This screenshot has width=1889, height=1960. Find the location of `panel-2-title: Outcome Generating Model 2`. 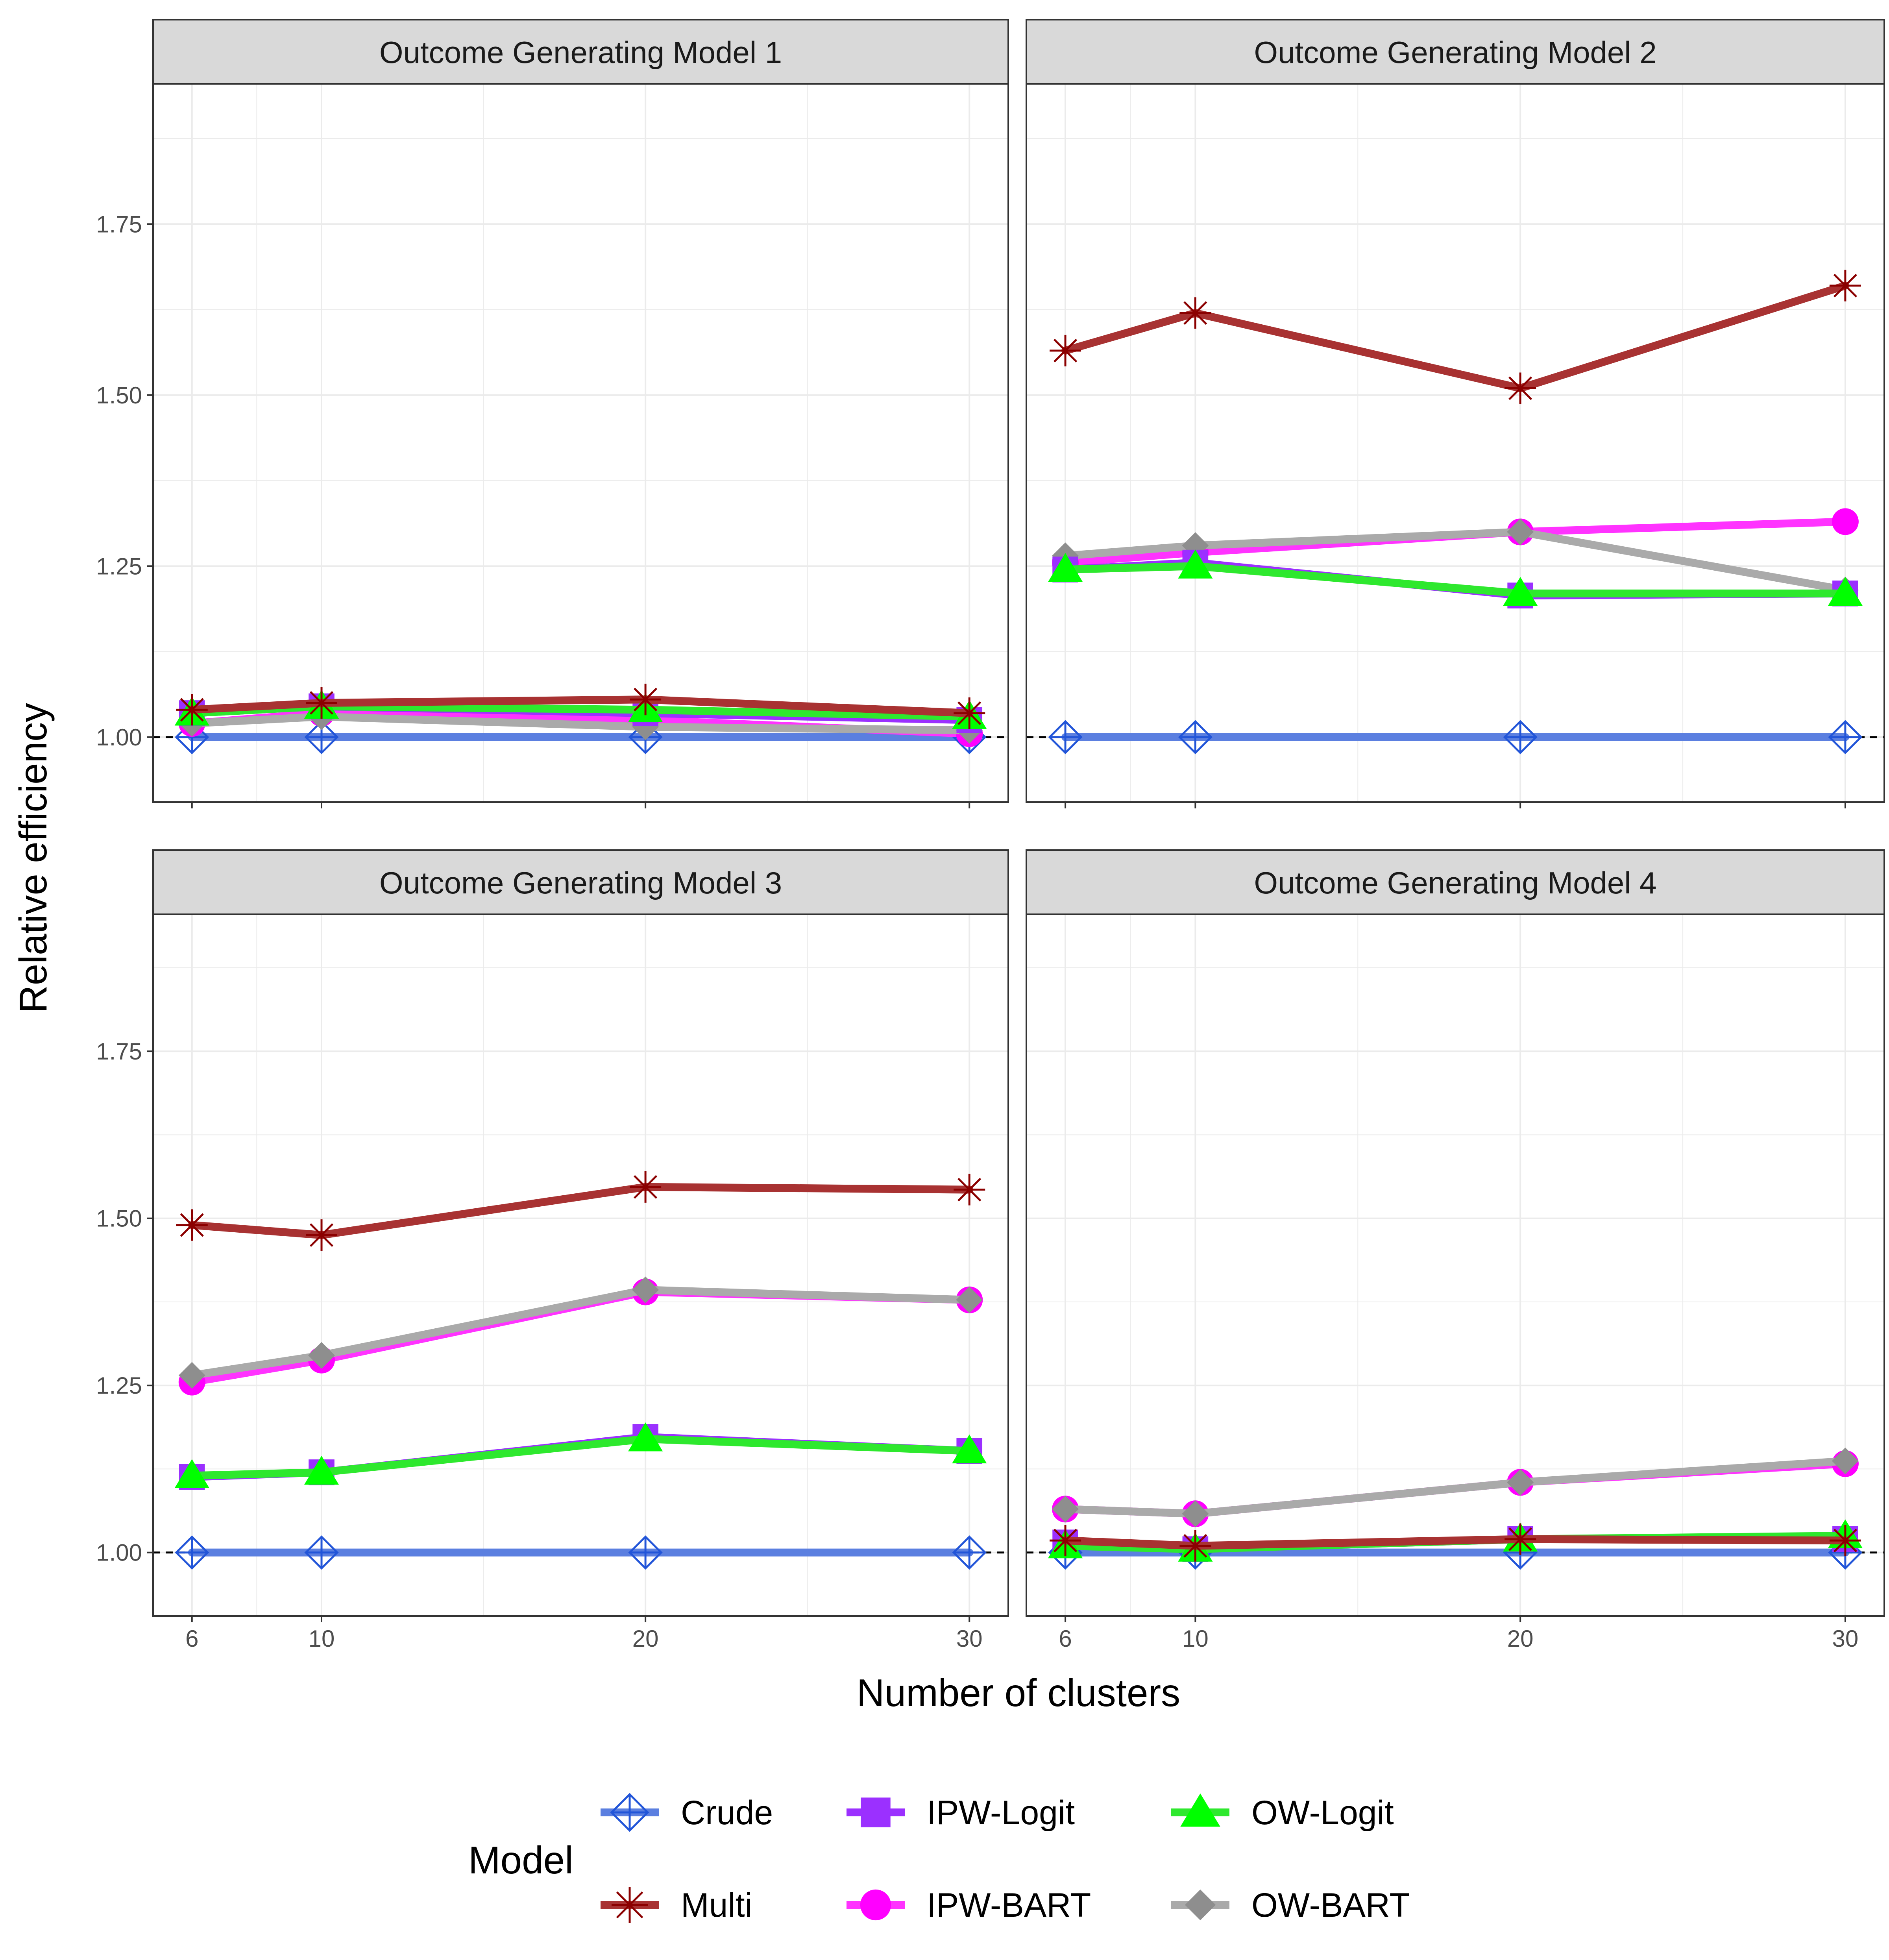

panel-2-title: Outcome Generating Model 2 is located at coordinates (1455, 52).